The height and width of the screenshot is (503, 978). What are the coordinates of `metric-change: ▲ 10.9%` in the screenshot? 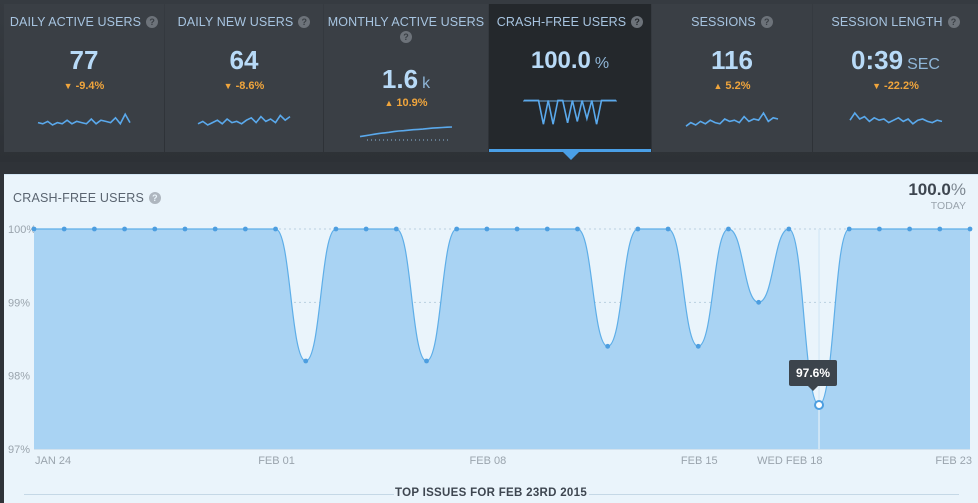 It's located at (406, 103).